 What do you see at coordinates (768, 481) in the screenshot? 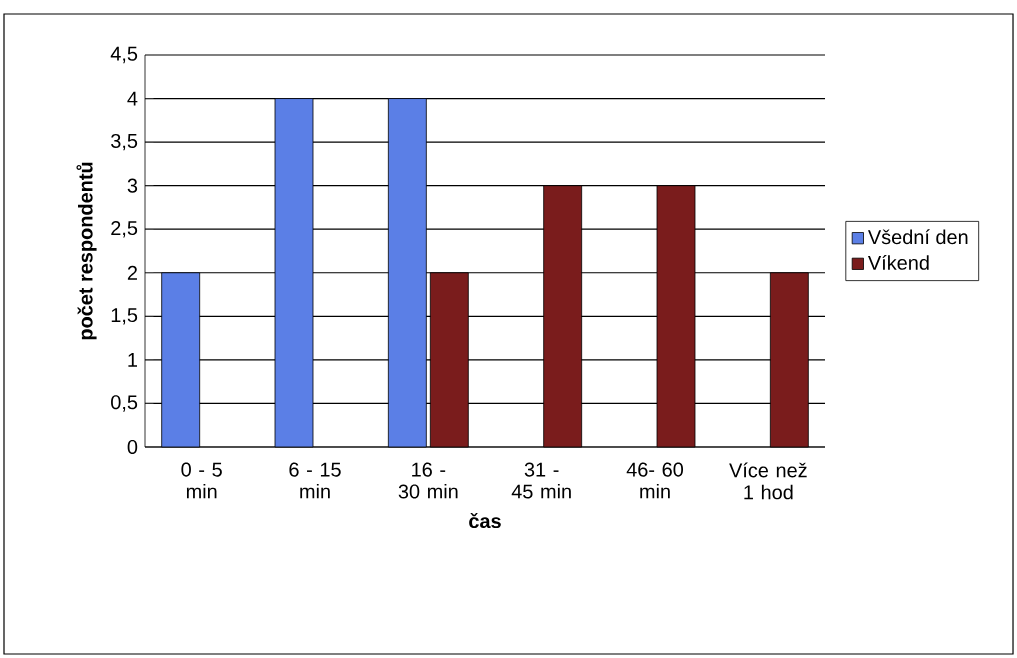
I see `x-tick-label: Více než 1 hod` at bounding box center [768, 481].